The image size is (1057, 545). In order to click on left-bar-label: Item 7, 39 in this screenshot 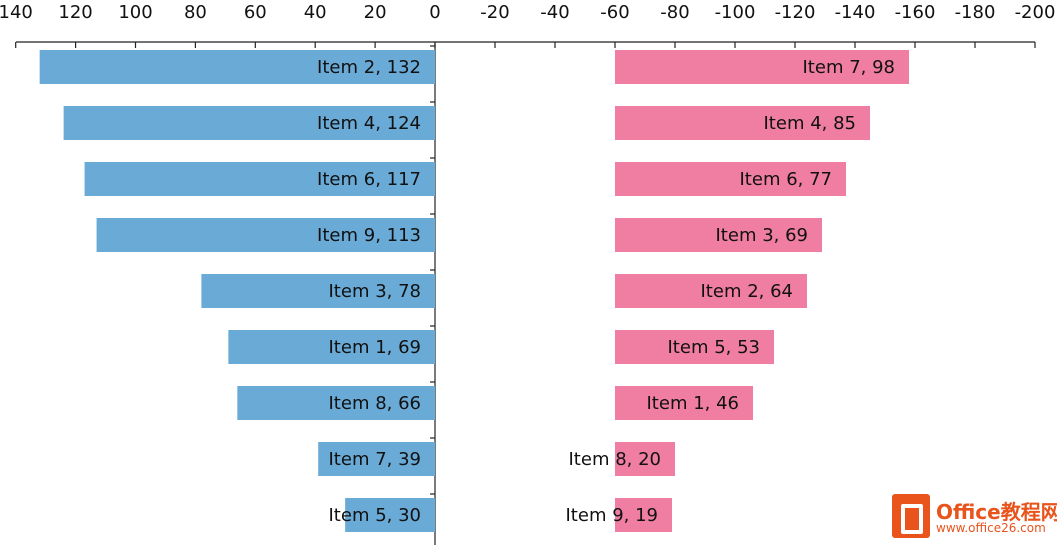, I will do `click(375, 459)`.